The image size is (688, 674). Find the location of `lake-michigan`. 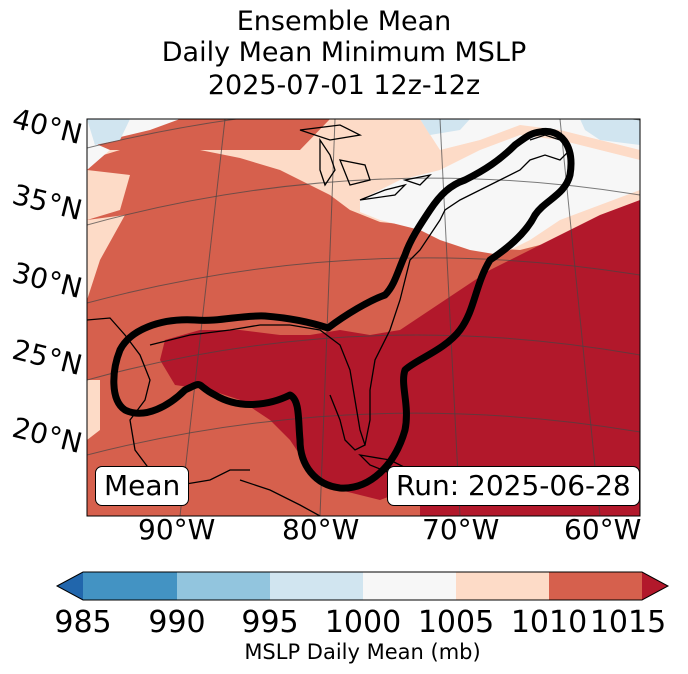

lake-michigan is located at coordinates (327, 162).